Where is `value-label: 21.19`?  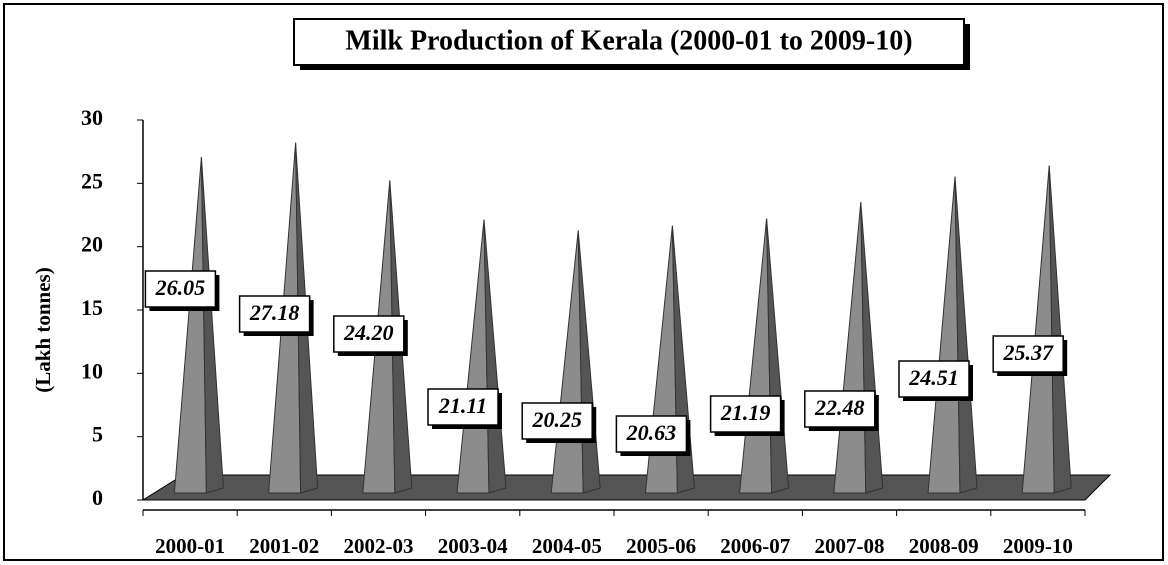
value-label: 21.19 is located at coordinates (745, 412).